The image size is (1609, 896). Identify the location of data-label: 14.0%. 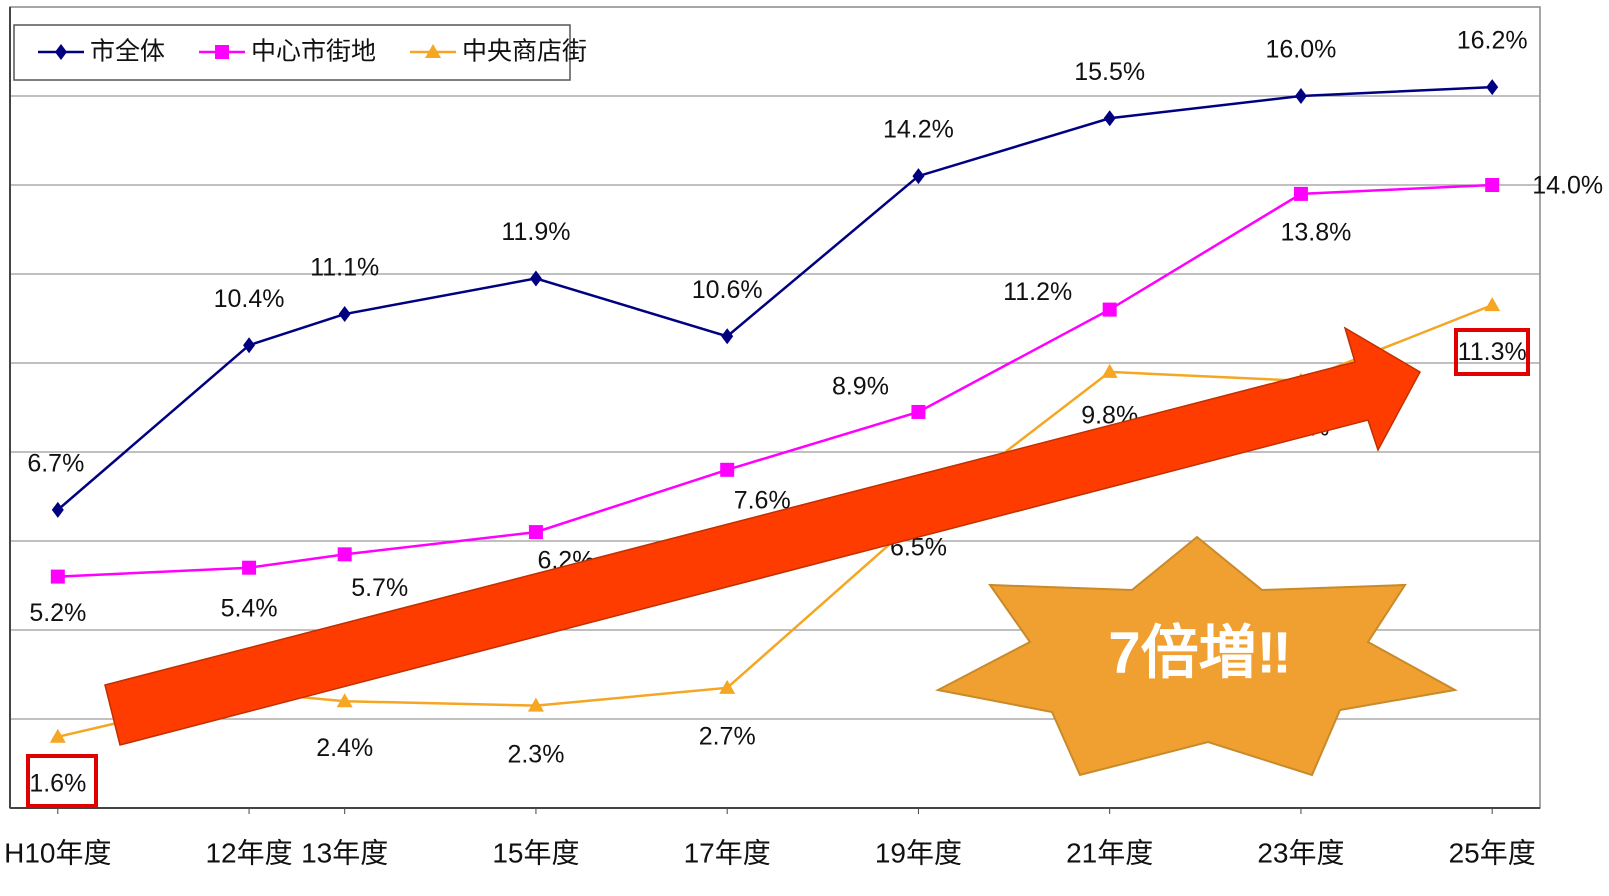
(1567, 186).